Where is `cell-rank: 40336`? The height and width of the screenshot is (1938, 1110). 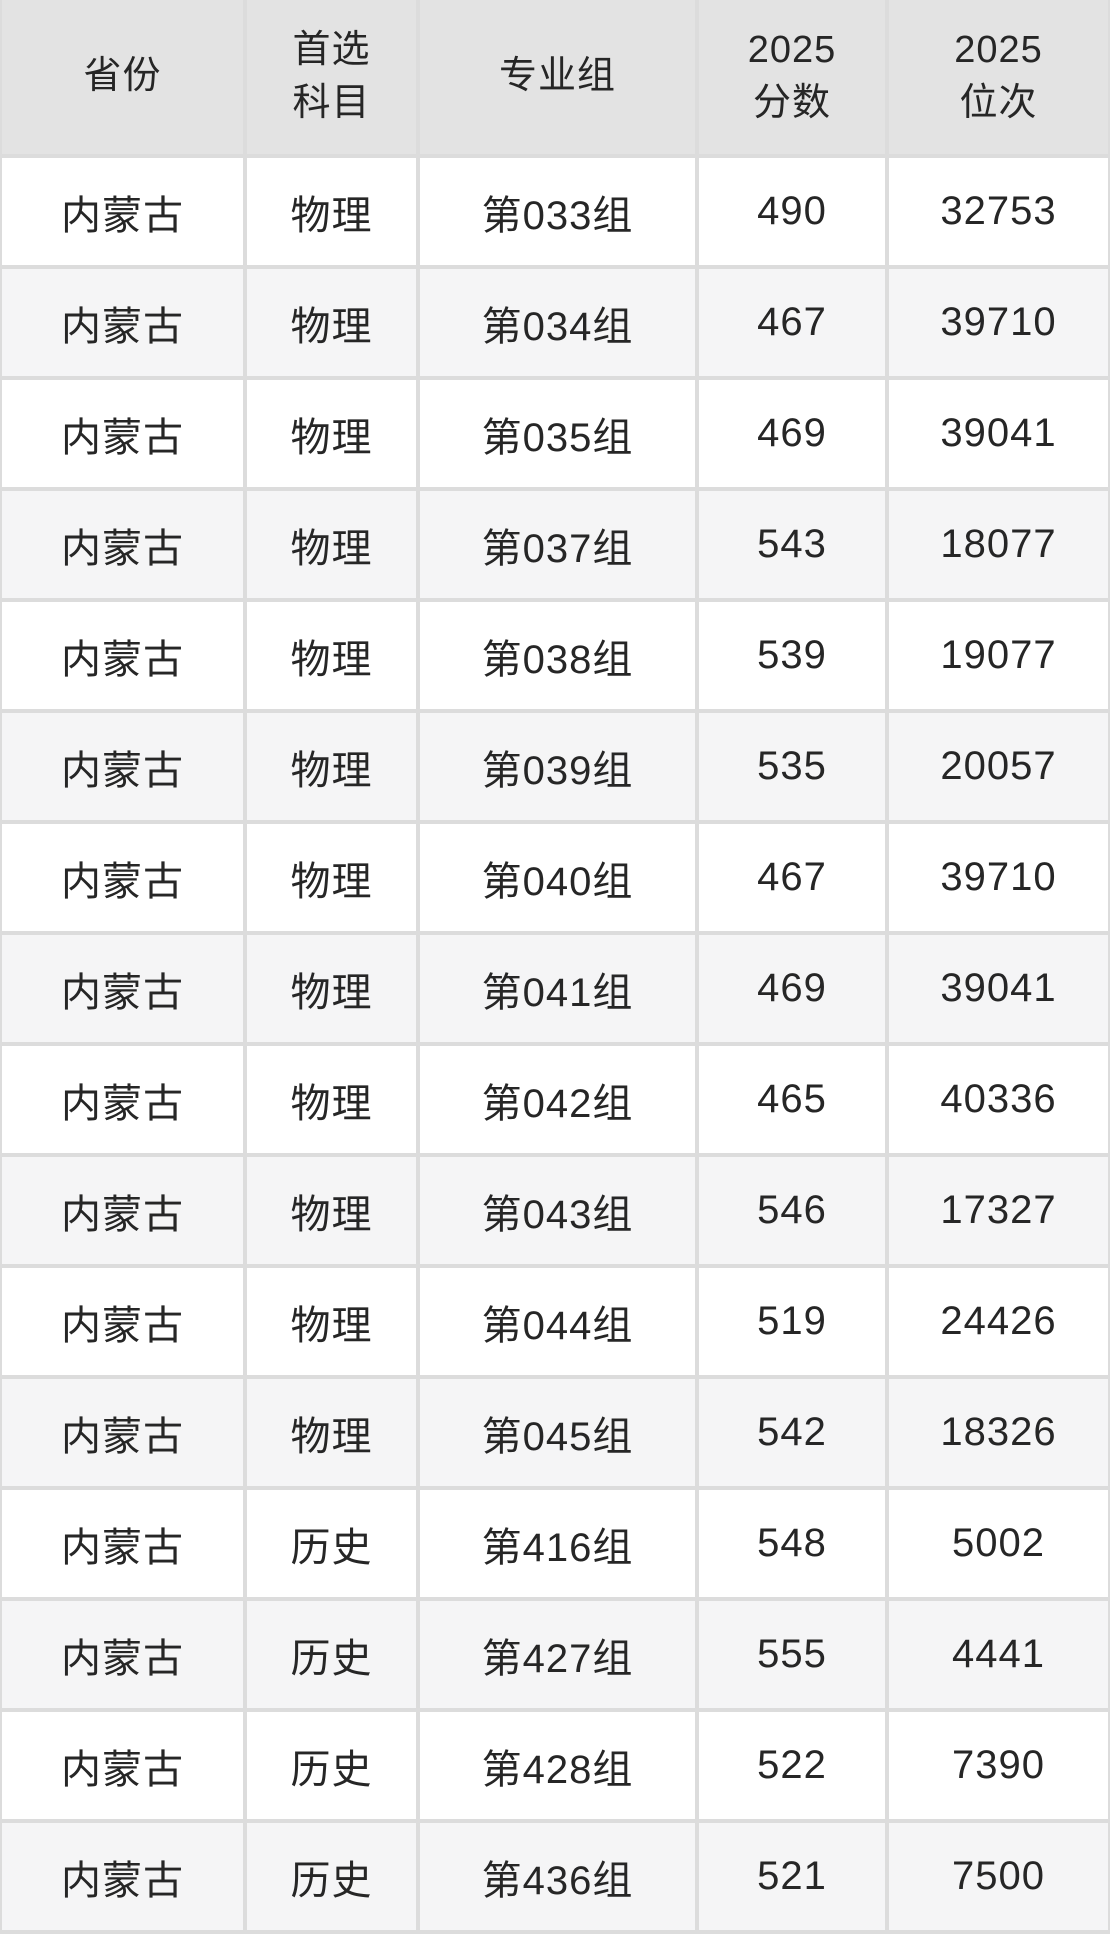 cell-rank: 40336 is located at coordinates (998, 1099).